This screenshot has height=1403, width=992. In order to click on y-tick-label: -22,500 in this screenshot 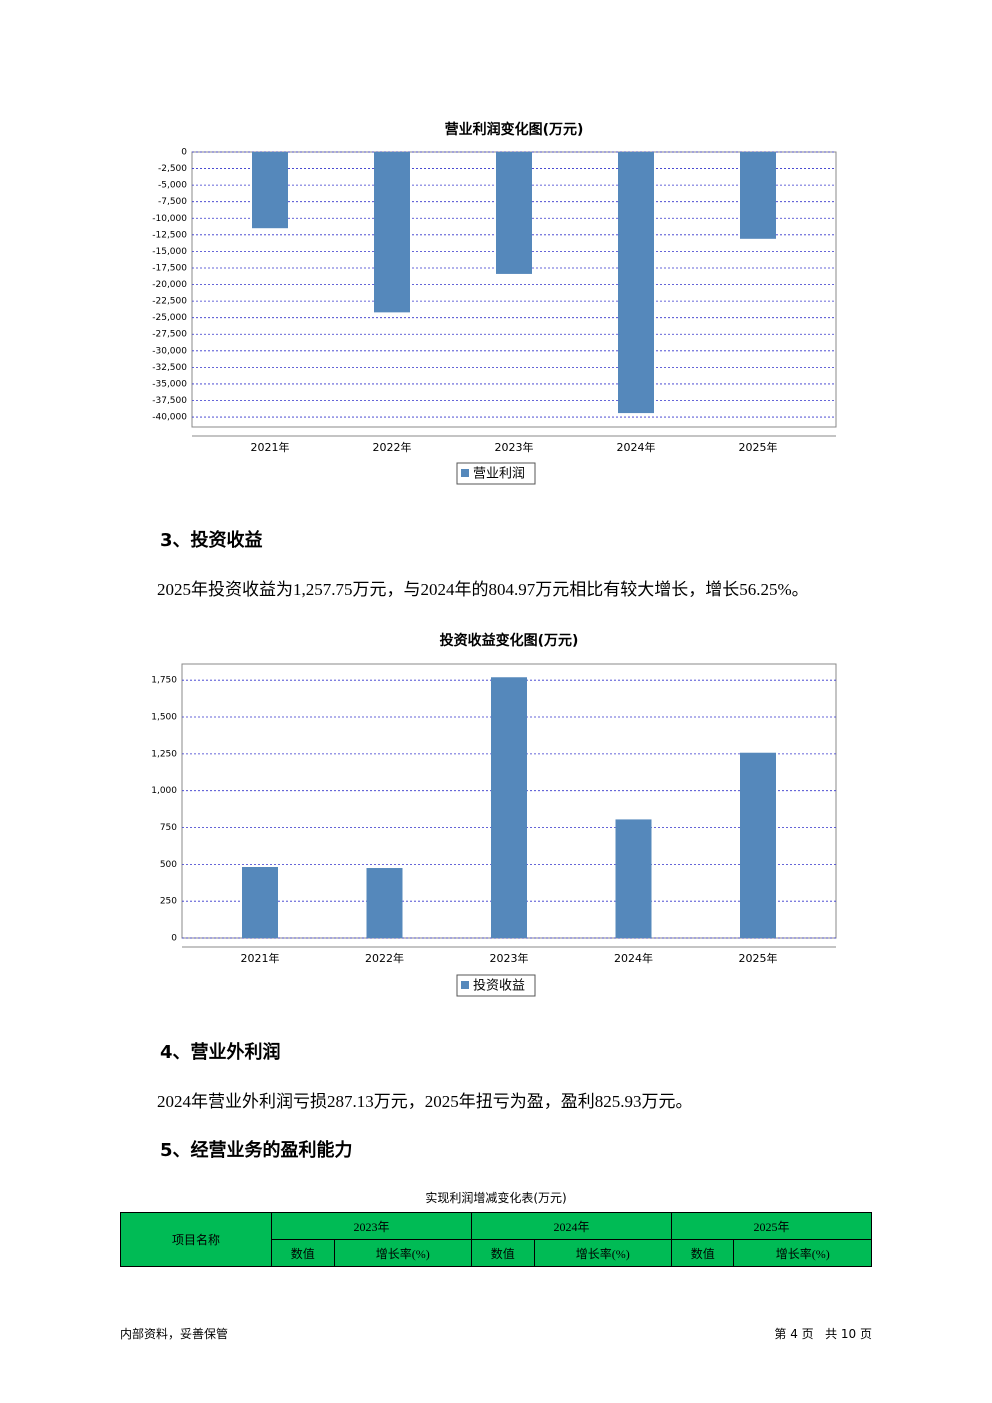, I will do `click(169, 302)`.